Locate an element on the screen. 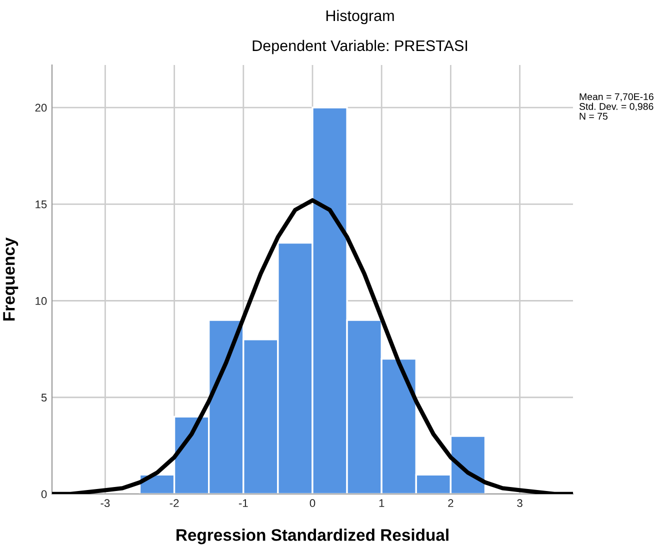  chart-subtitle: Dependent Variable: PRESTASI is located at coordinates (360, 47).